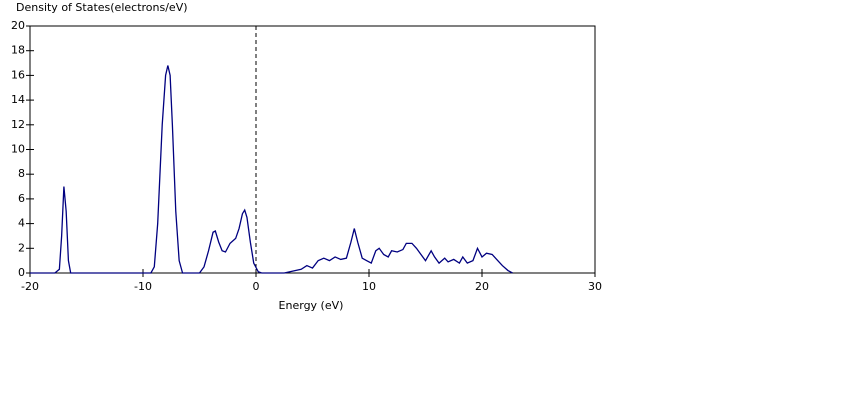  I want to click on x-axis-title: Energy (eV), so click(311, 305).